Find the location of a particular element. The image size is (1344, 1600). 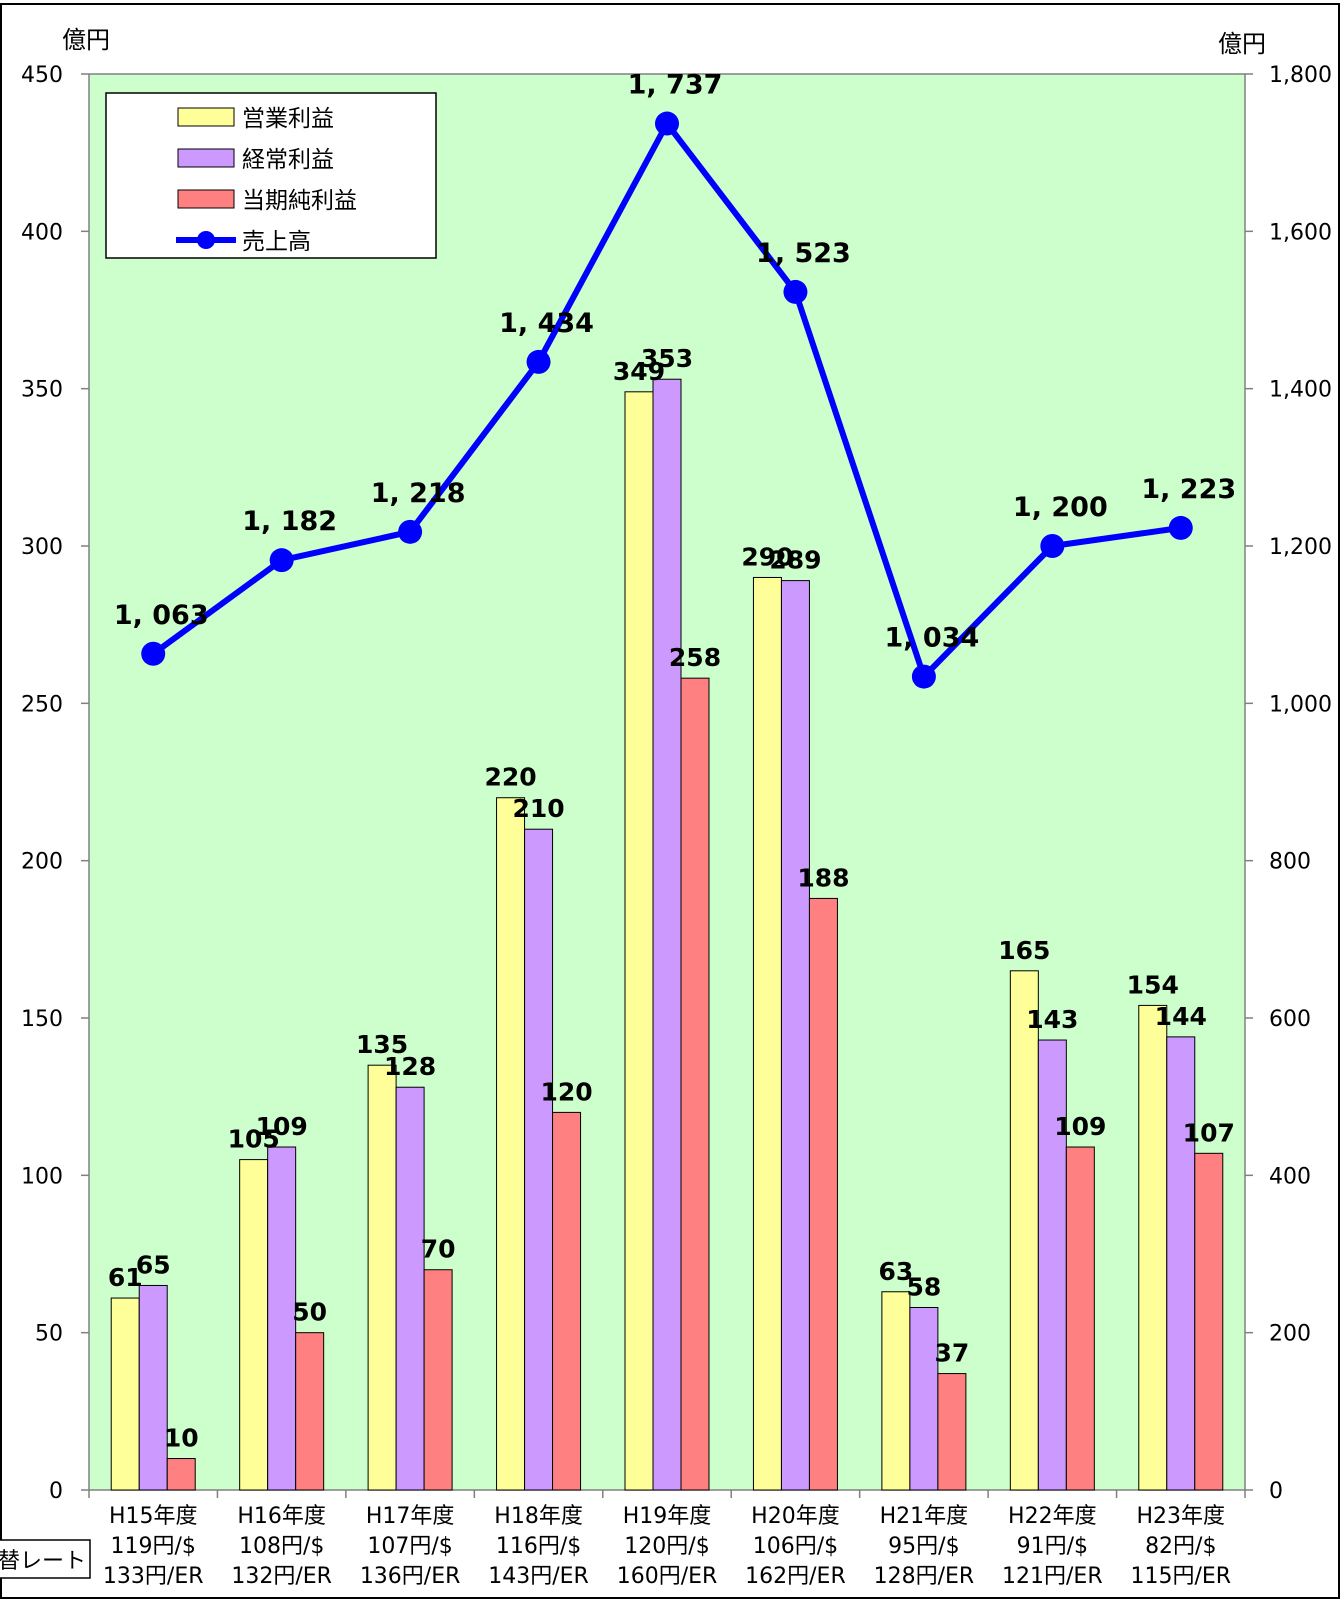

sales-value-label: 1, 523 is located at coordinates (803, 253).